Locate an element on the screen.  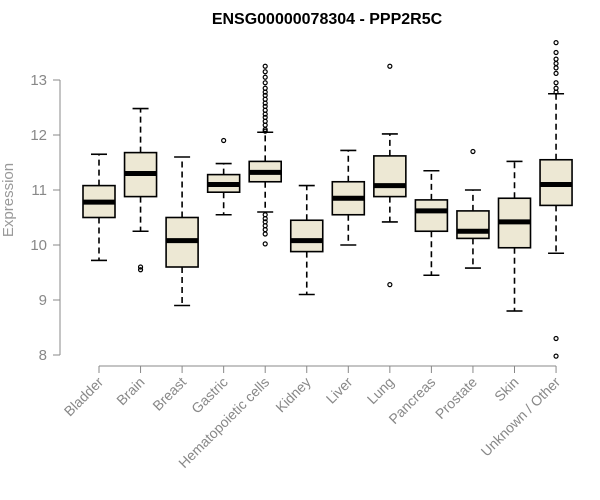
y-tick-label: 12 is located at coordinates (38, 135).